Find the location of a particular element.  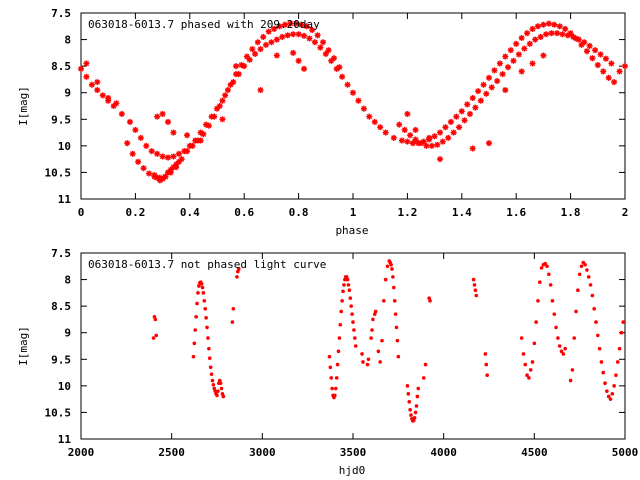

chart-2-ylabel: I[mag] is located at coordinates (23, 346).